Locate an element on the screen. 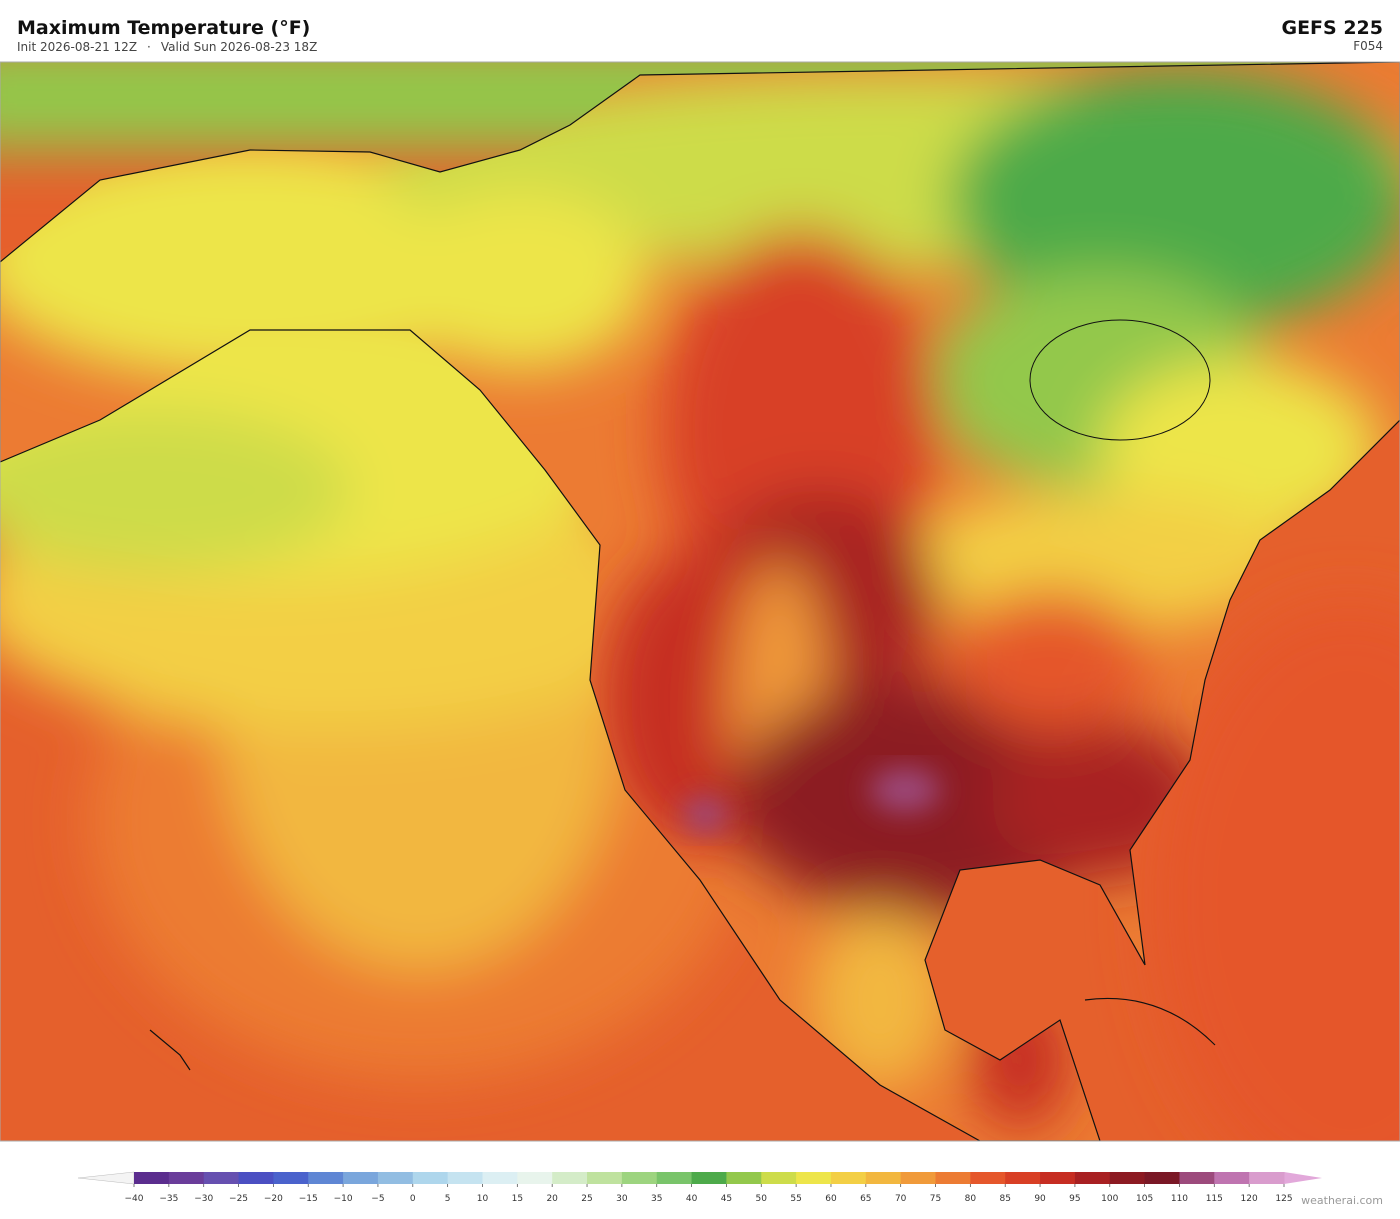  model: GEFS 225 is located at coordinates (1332, 28).